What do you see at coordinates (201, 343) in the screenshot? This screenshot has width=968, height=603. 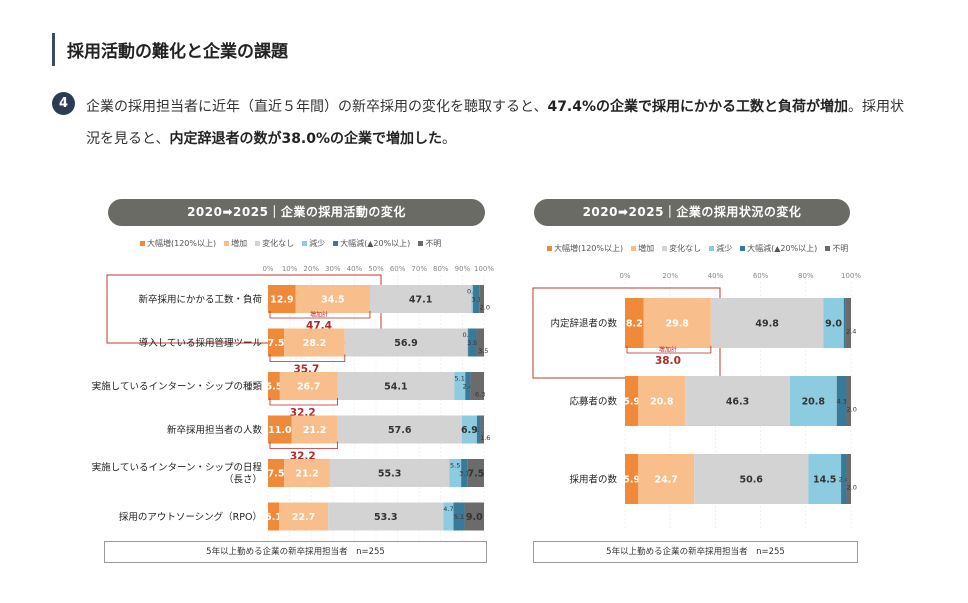 I see `left-category-label: 導入している採用管理ツール` at bounding box center [201, 343].